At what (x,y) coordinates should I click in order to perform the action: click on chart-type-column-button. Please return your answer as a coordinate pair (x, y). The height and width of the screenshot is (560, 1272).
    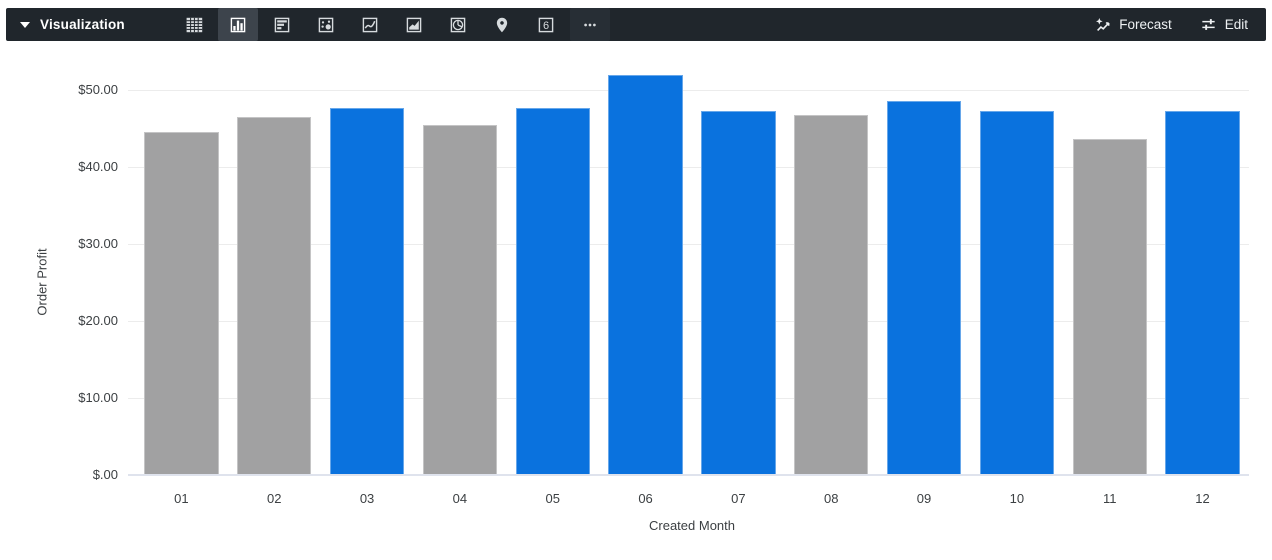
    Looking at the image, I should click on (238, 24).